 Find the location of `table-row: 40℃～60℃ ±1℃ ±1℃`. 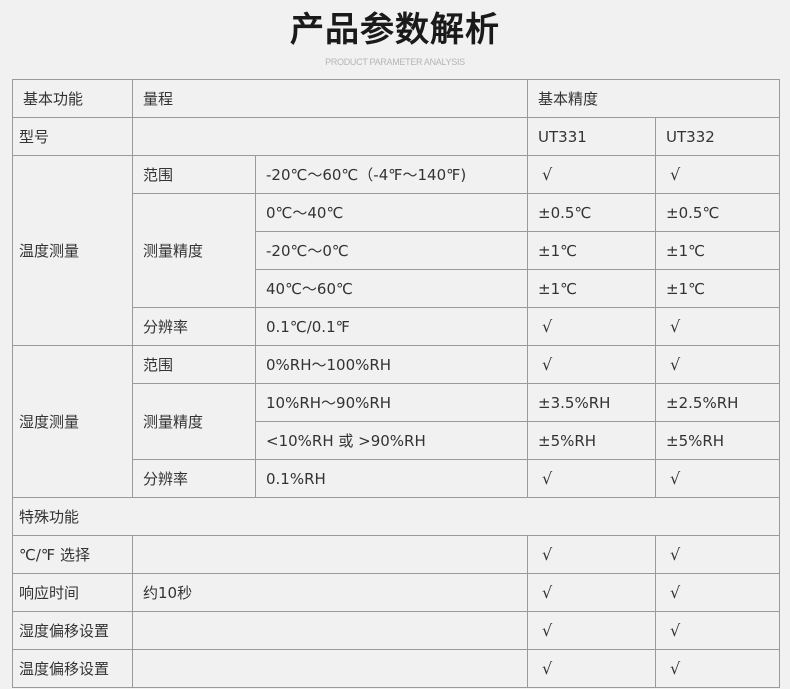

table-row: 40℃～60℃ ±1℃ ±1℃ is located at coordinates (397, 288).